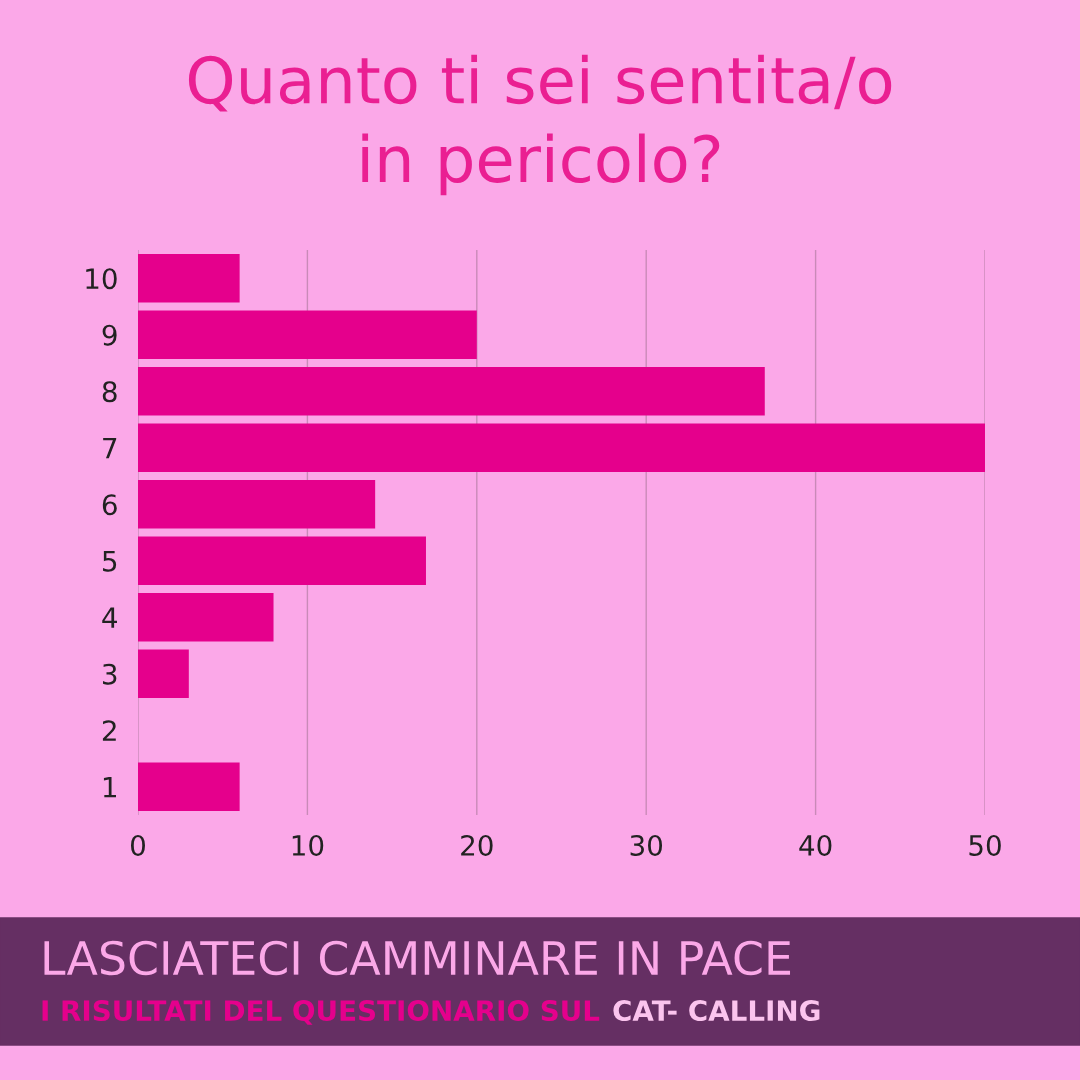  What do you see at coordinates (308, 845) in the screenshot?
I see `x-tick-label: 10` at bounding box center [308, 845].